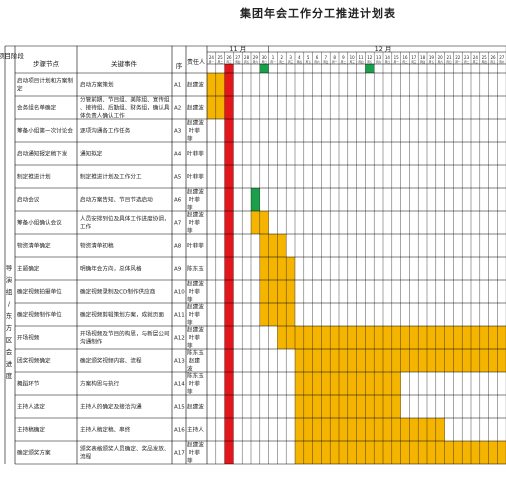 The image size is (506, 491). Describe the element at coordinates (335, 62) in the screenshot. I see `weekday-14: 周一` at that location.